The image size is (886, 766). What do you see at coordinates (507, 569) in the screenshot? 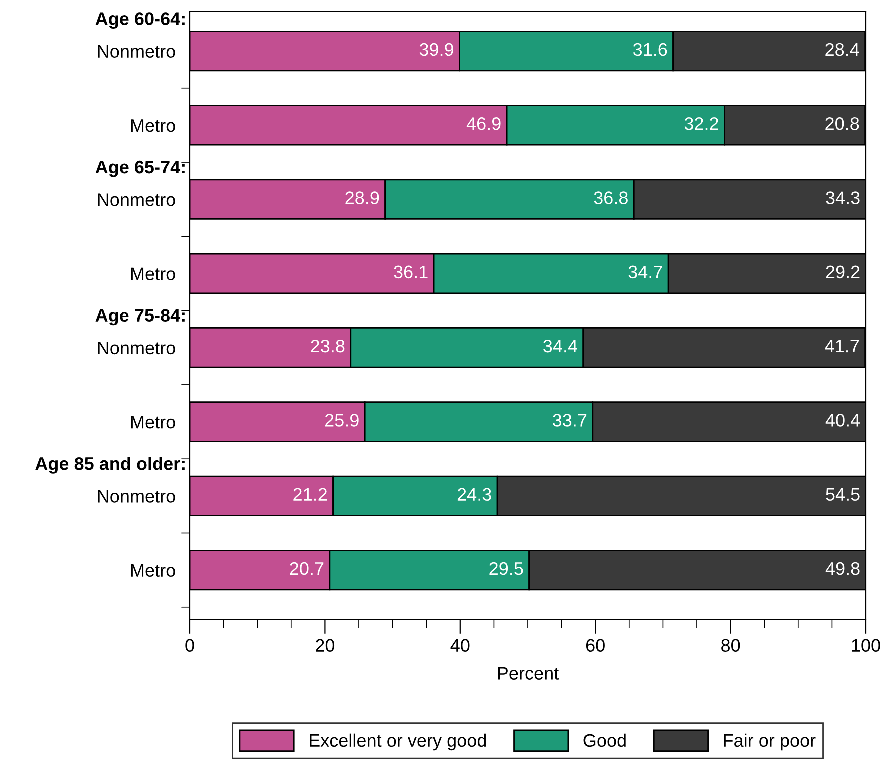
I see `data-label: 29.5` at bounding box center [507, 569].